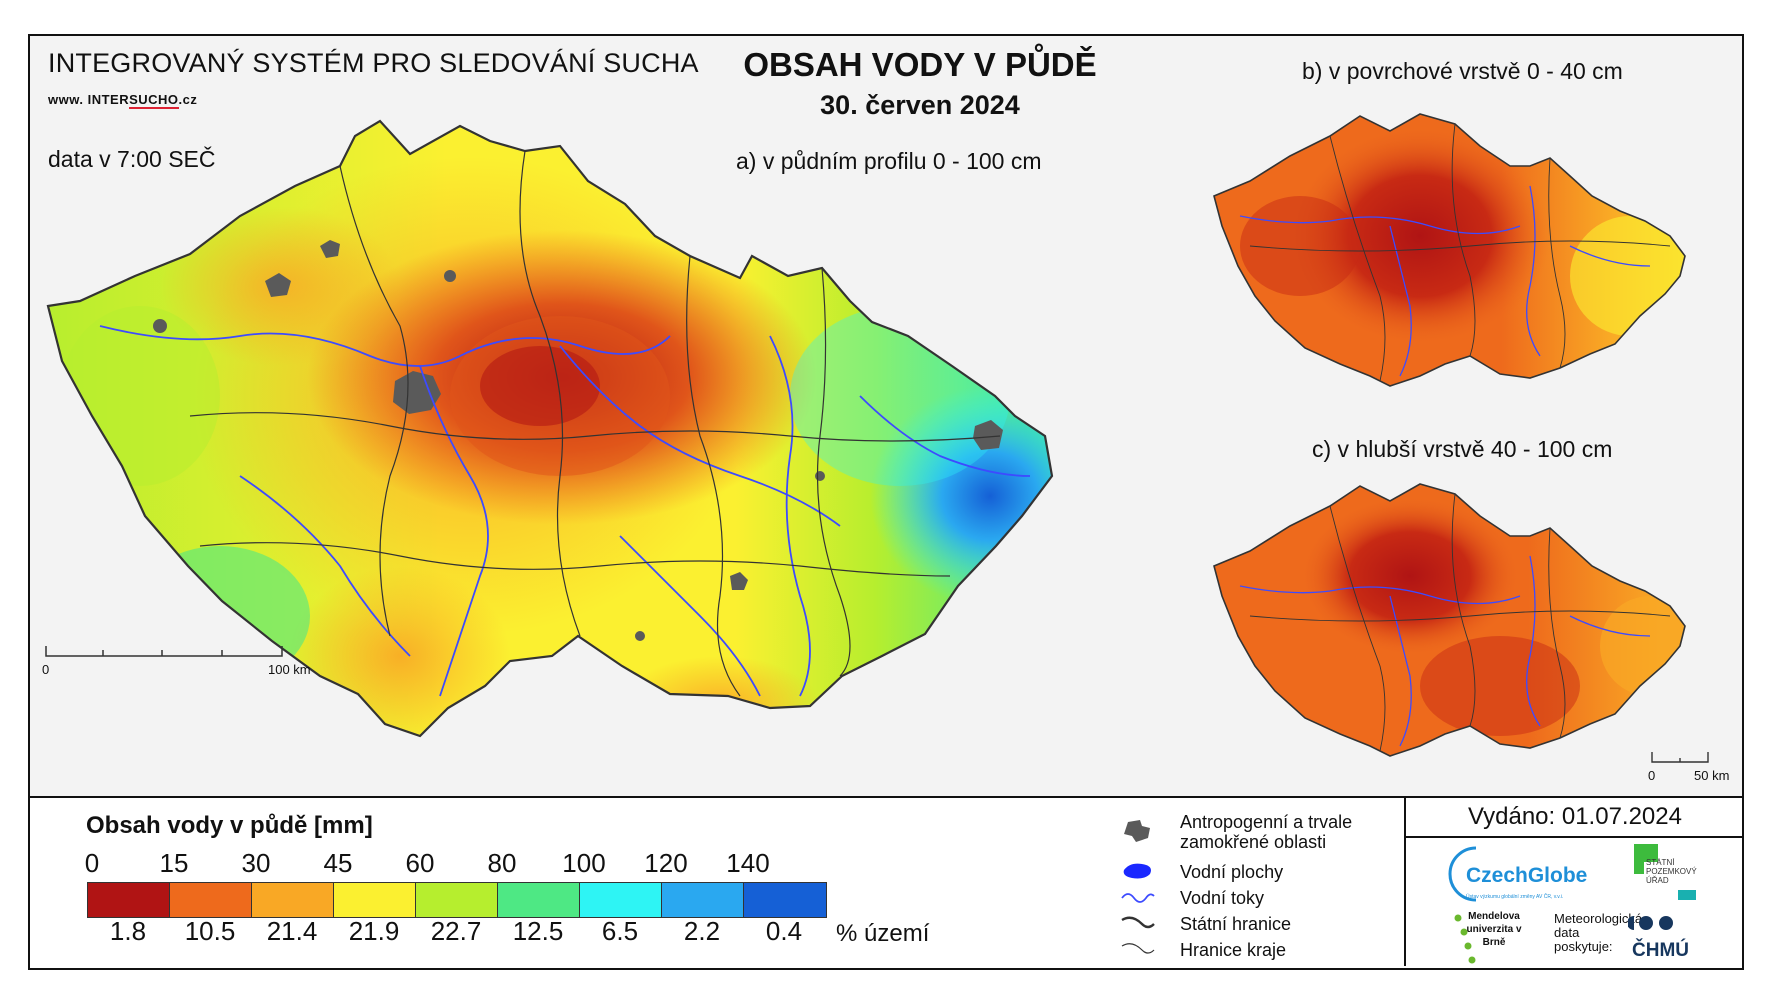 The image size is (1772, 1003). Describe the element at coordinates (1462, 449) in the screenshot. I see `map-c-label: c) v hlubší vrstvě 40 - 100 cm` at that location.